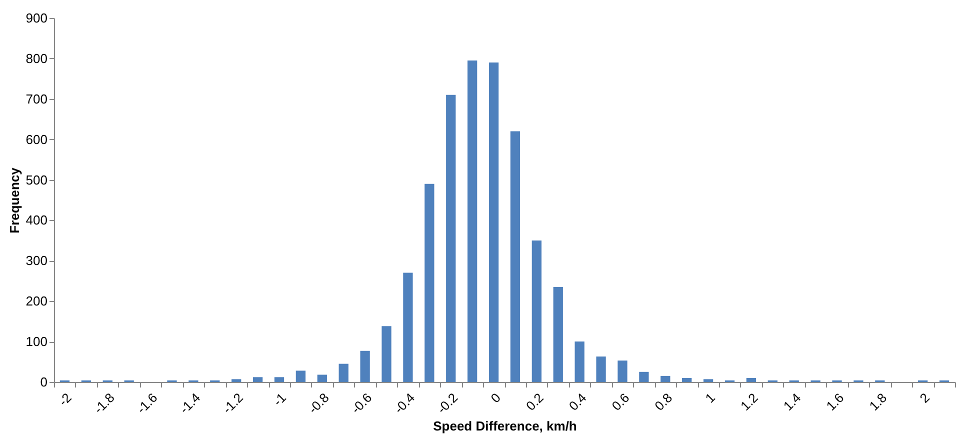 The height and width of the screenshot is (447, 970). I want to click on x-tick-label: -1, so click(279, 399).